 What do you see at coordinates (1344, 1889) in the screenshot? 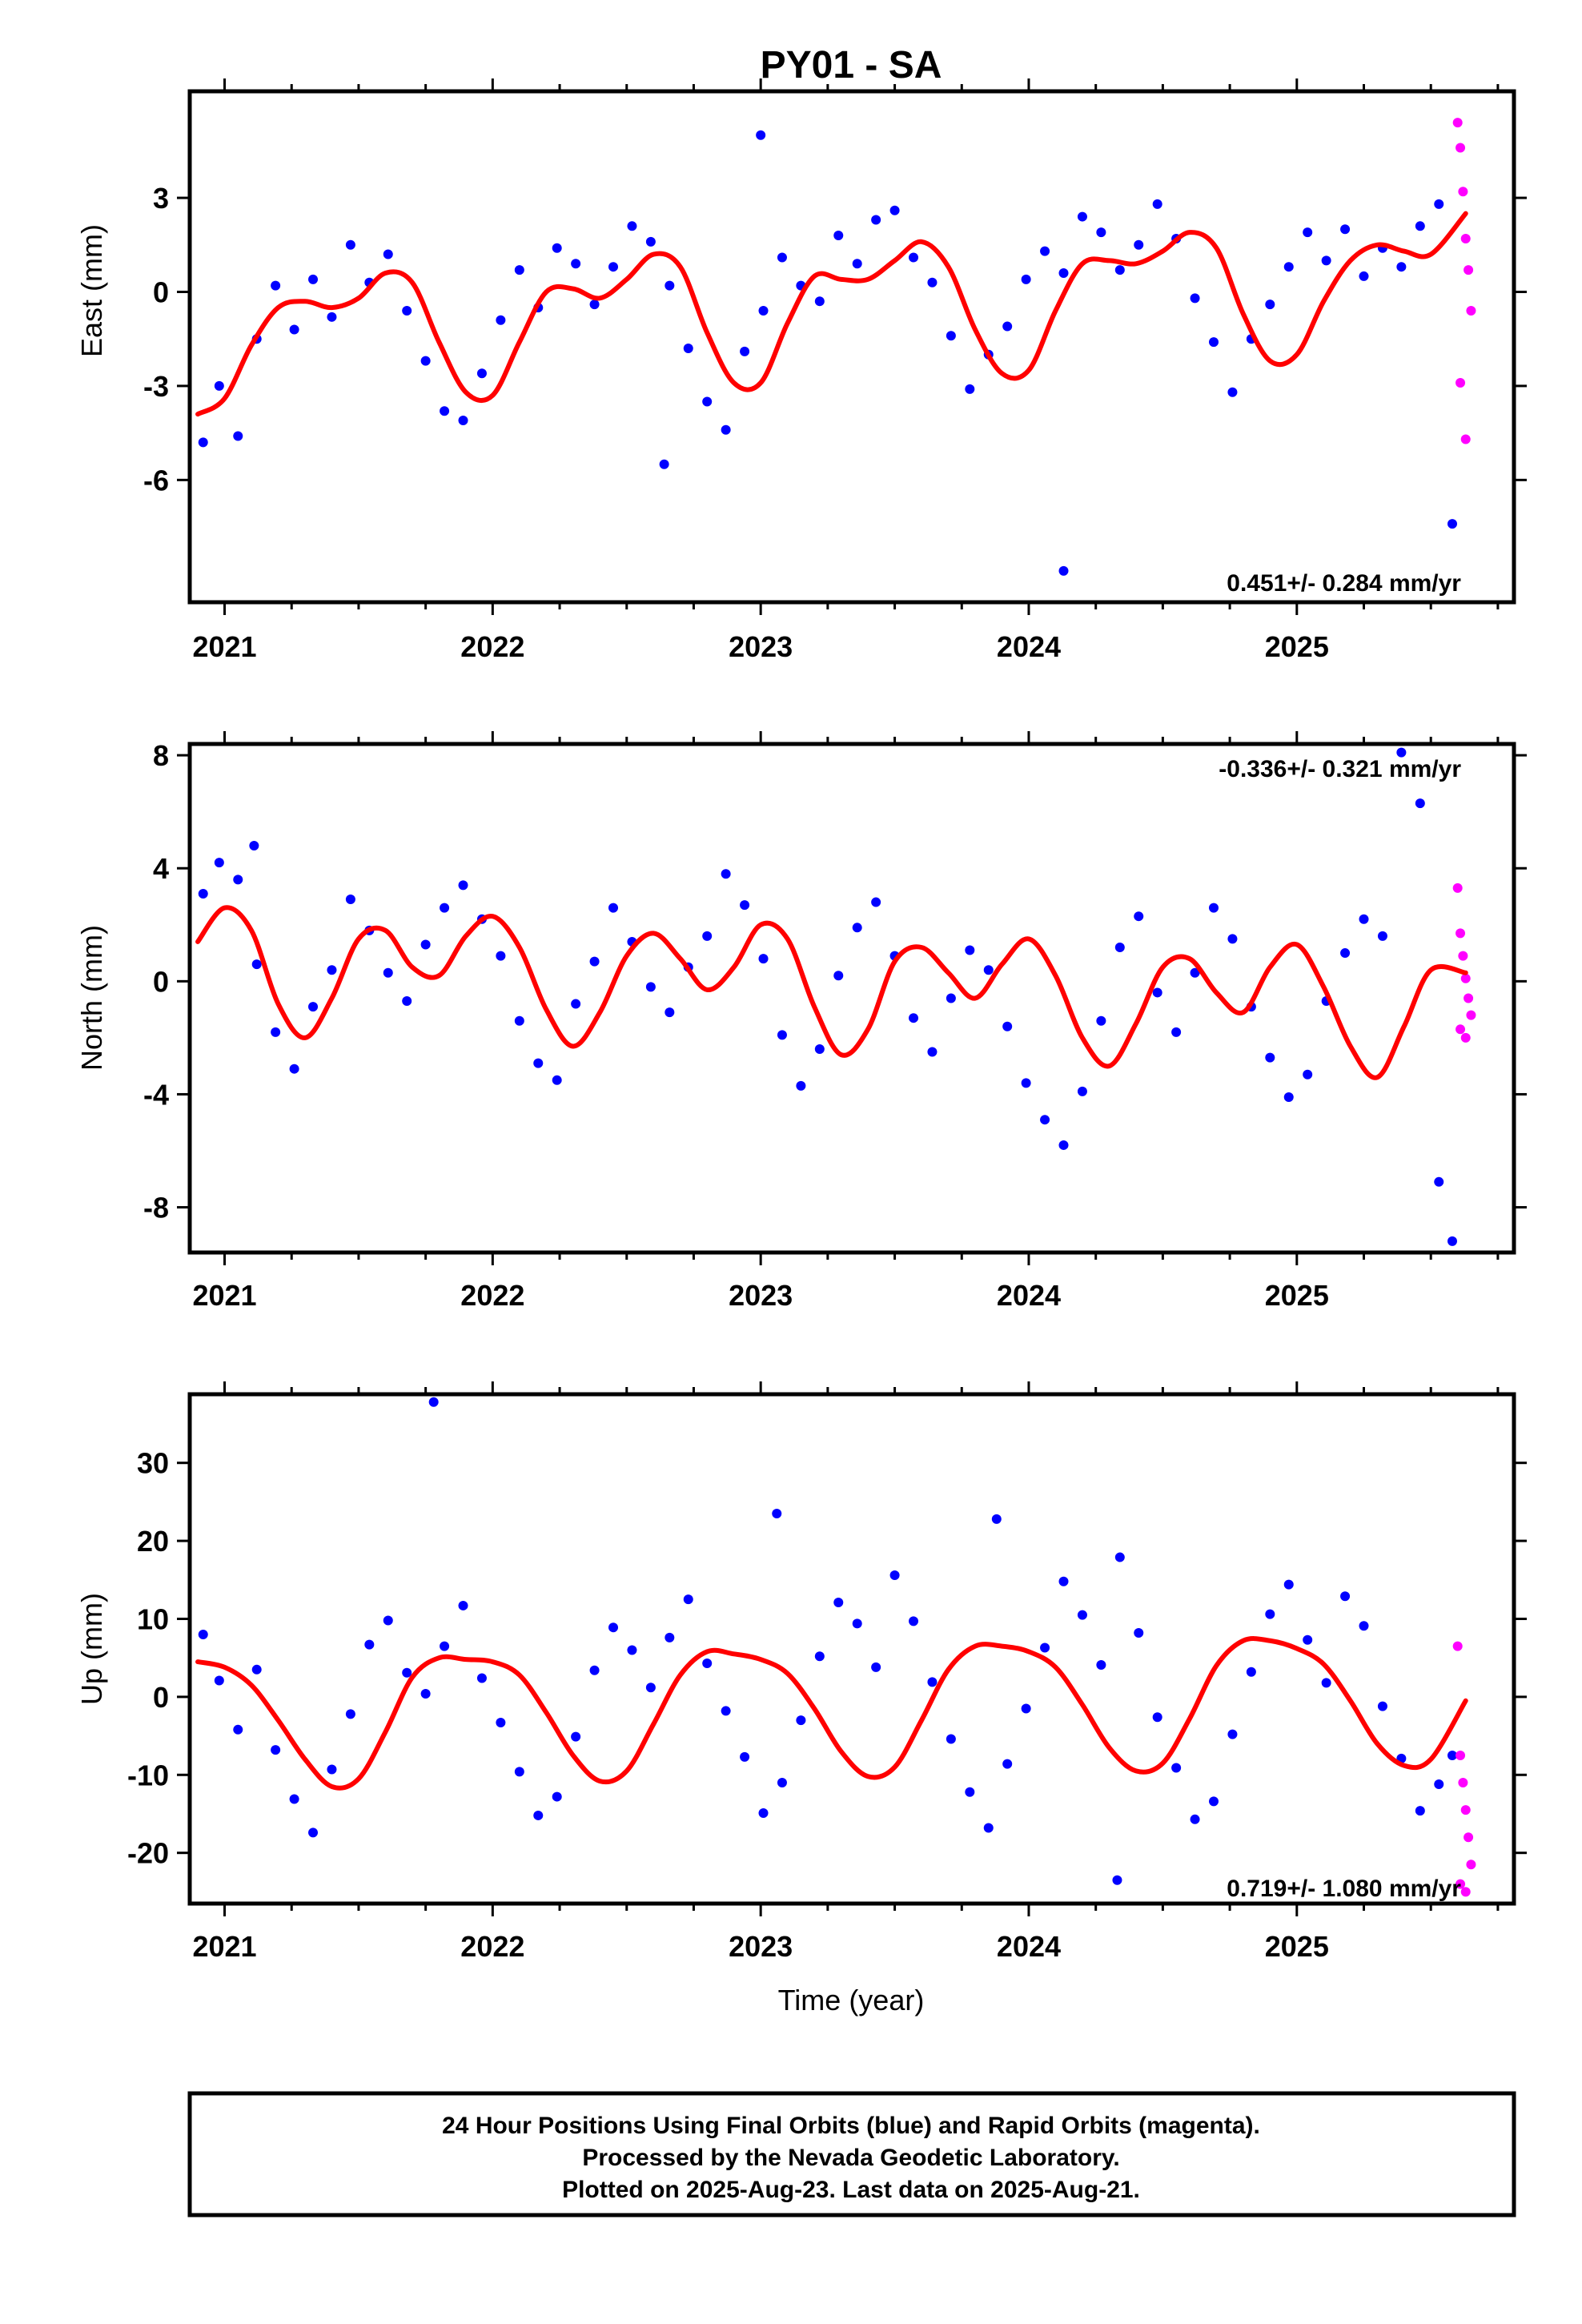
I see `rate-label: 0.719+/- 1.080 mm/yr` at bounding box center [1344, 1889].